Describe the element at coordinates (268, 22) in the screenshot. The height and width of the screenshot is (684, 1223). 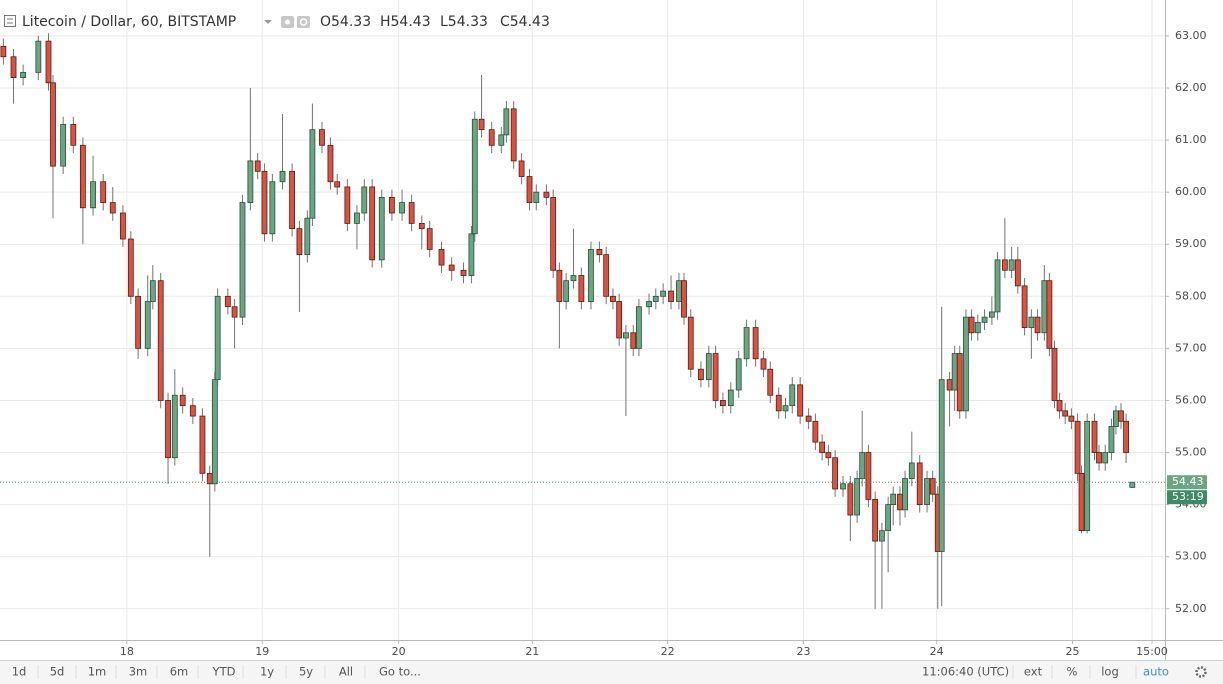
I see `dropdown-caret` at that location.